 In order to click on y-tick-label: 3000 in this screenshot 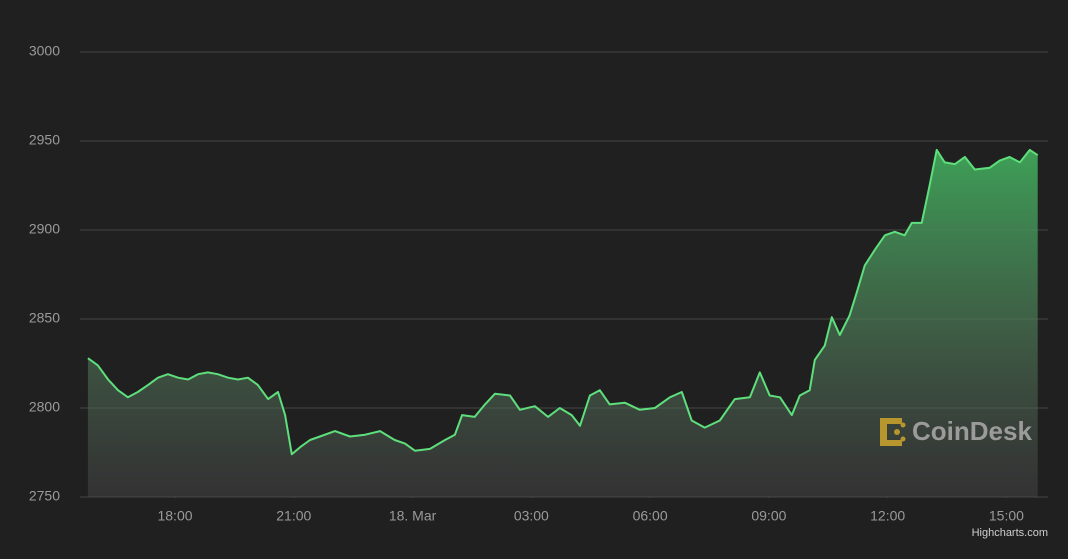, I will do `click(44, 51)`.